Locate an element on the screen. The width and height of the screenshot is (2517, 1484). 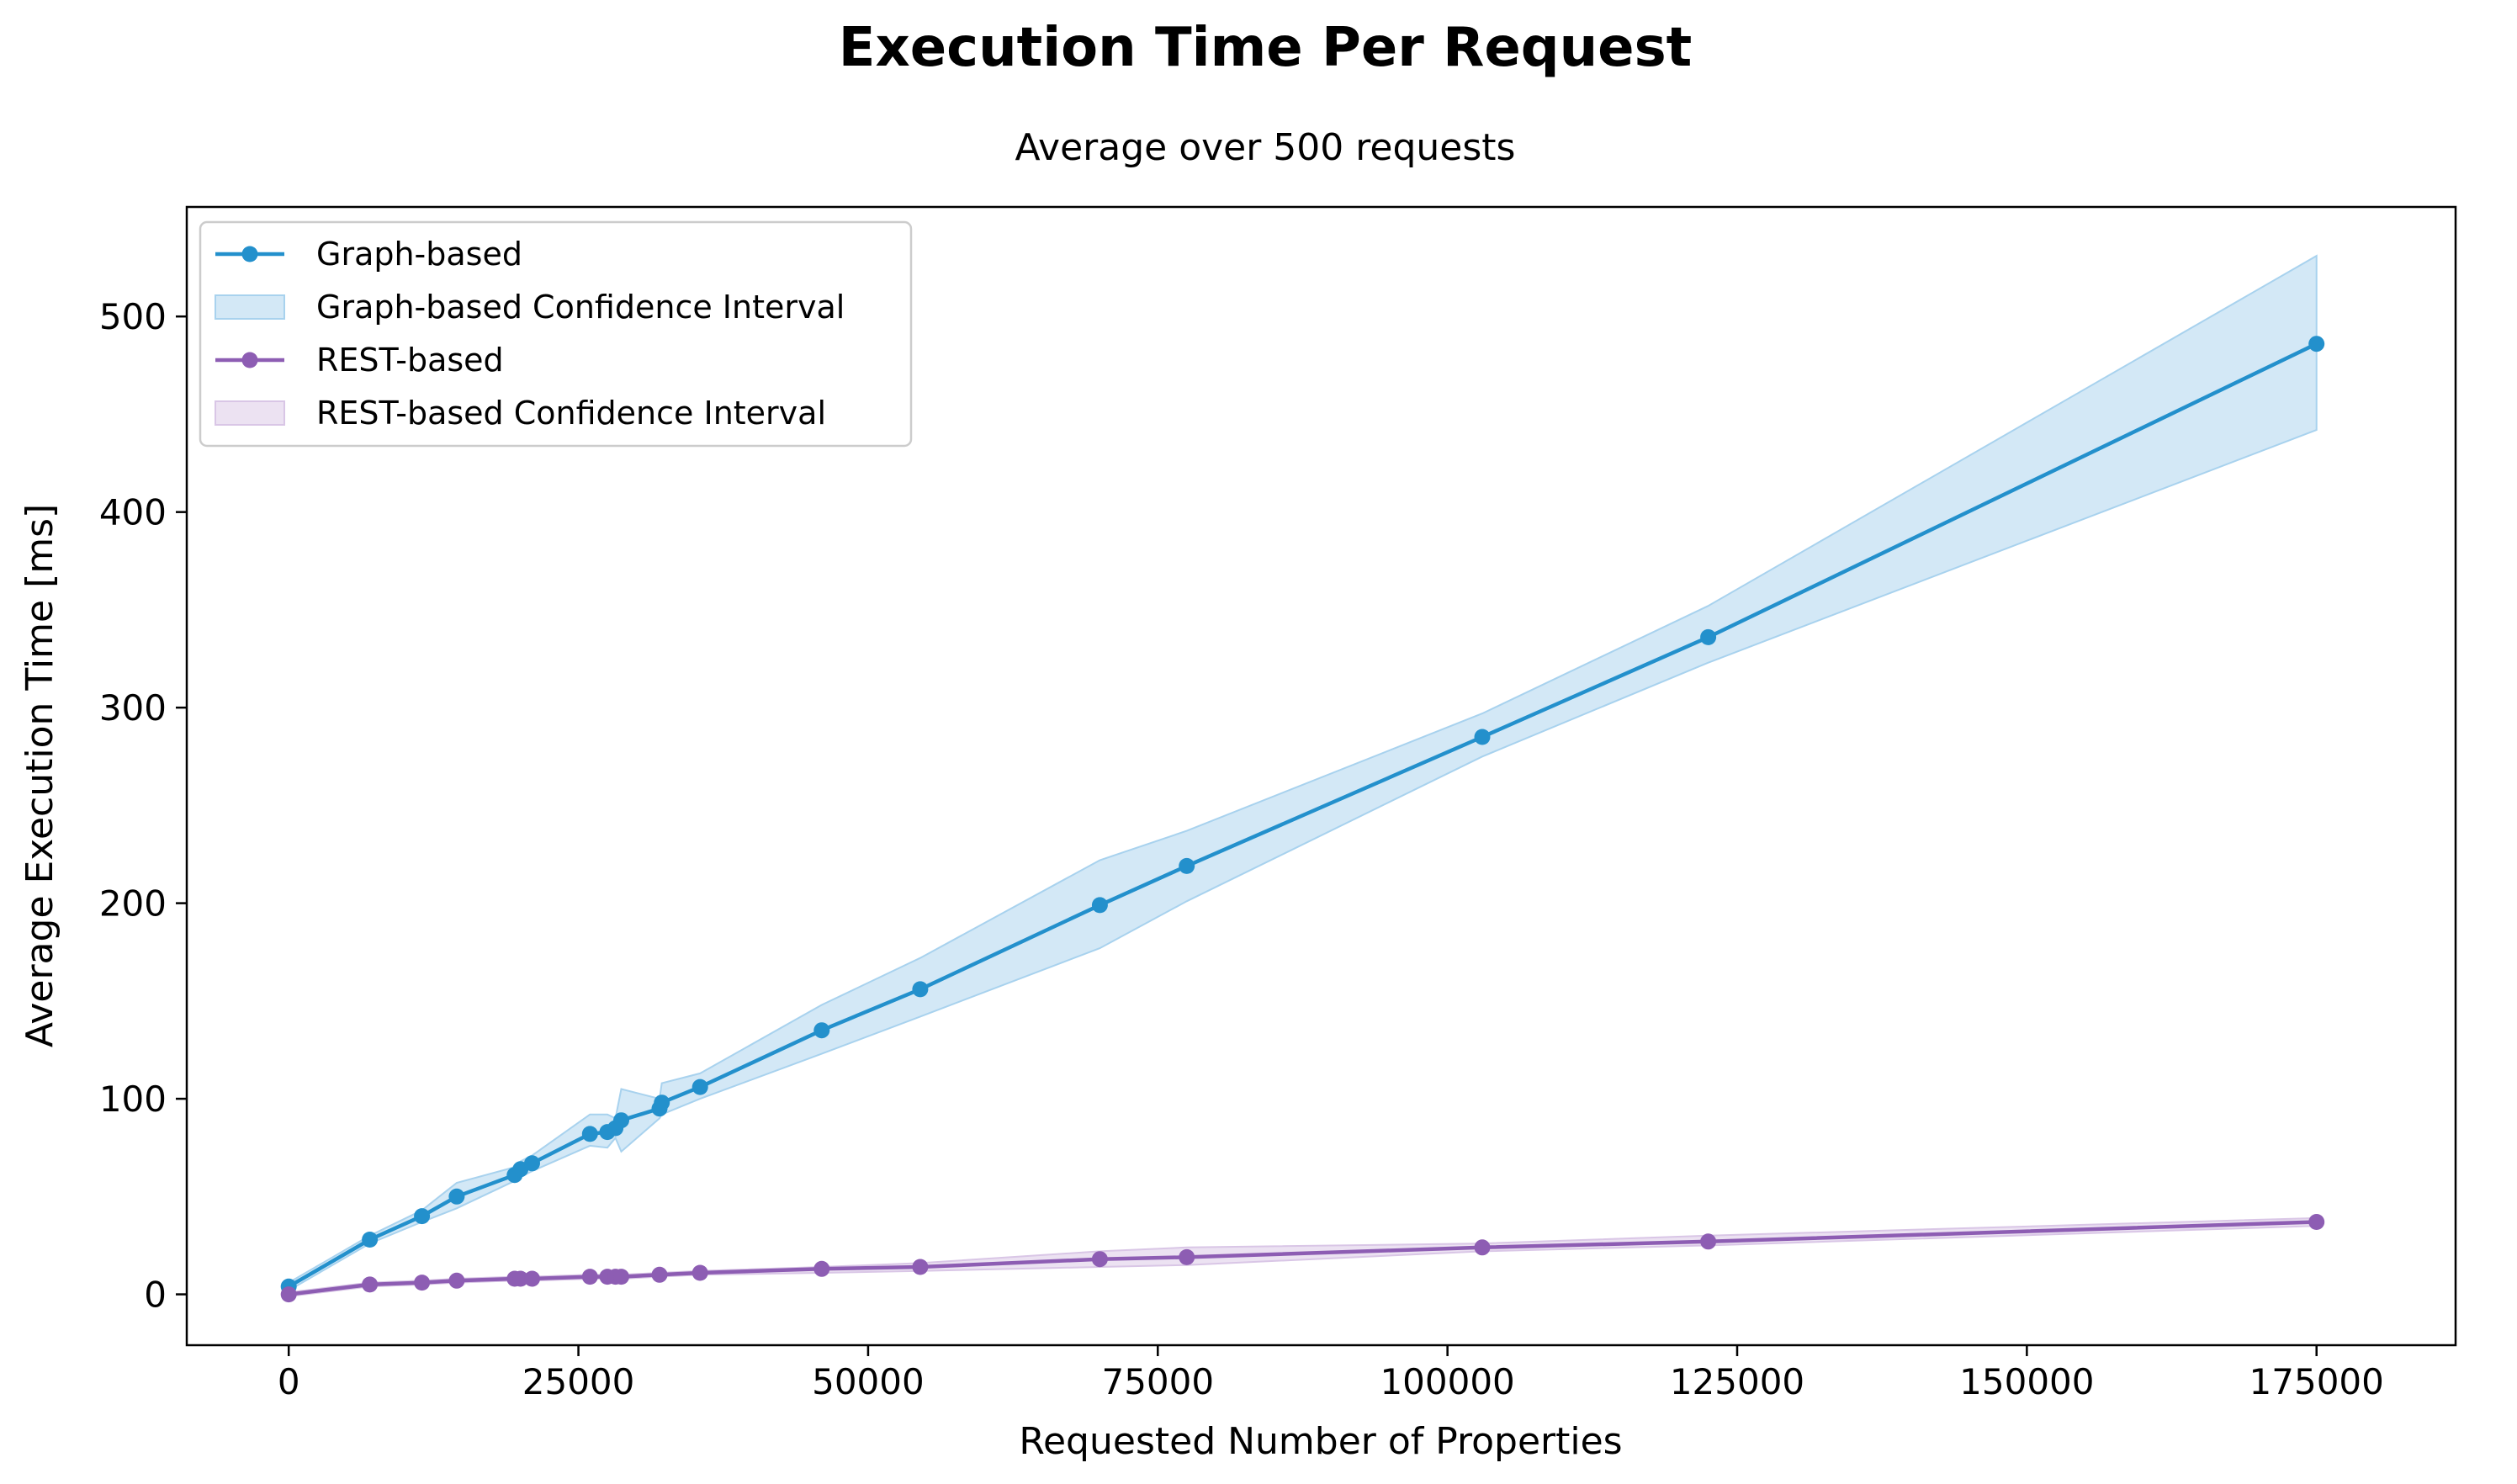
rest-based-confidence-band is located at coordinates (1303, 1257).